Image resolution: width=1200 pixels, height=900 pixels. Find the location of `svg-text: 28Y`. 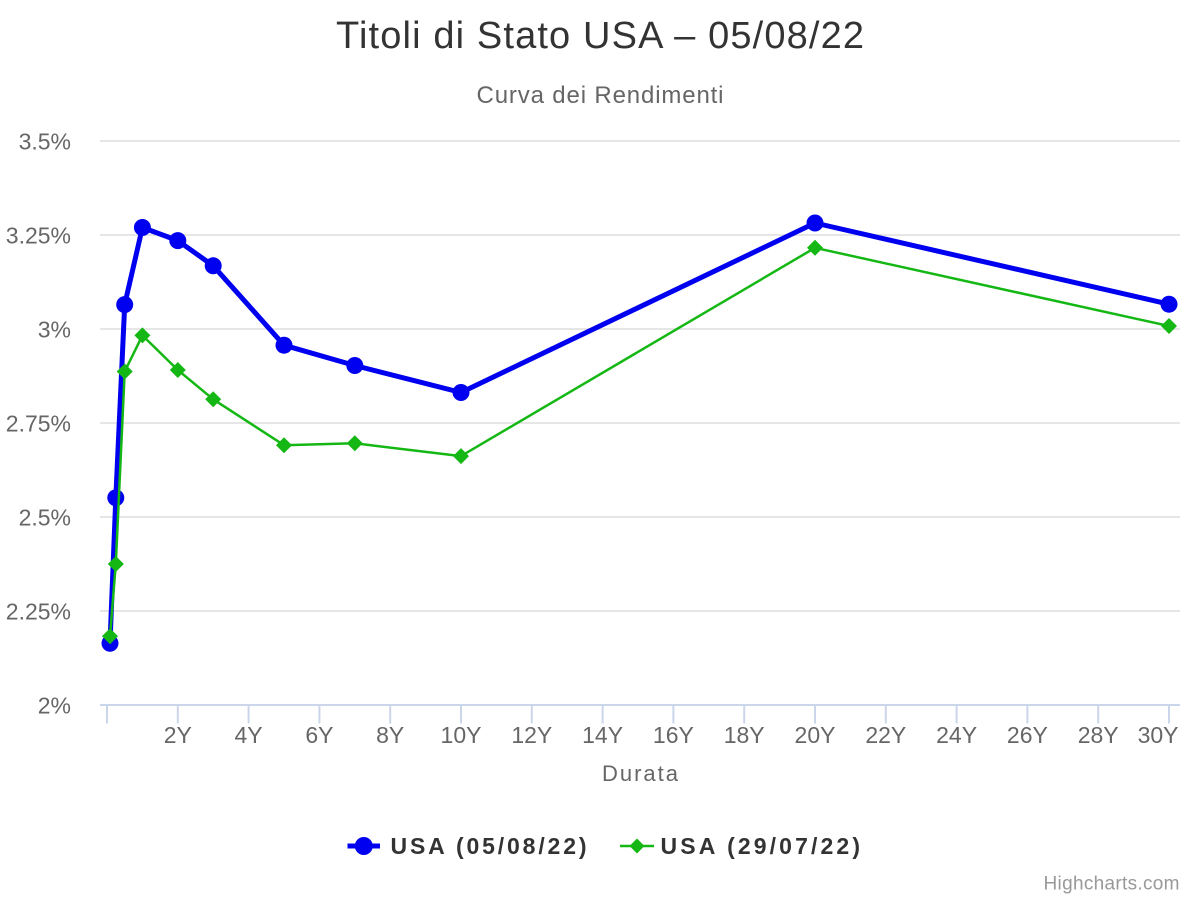

svg-text: 28Y is located at coordinates (1098, 735).